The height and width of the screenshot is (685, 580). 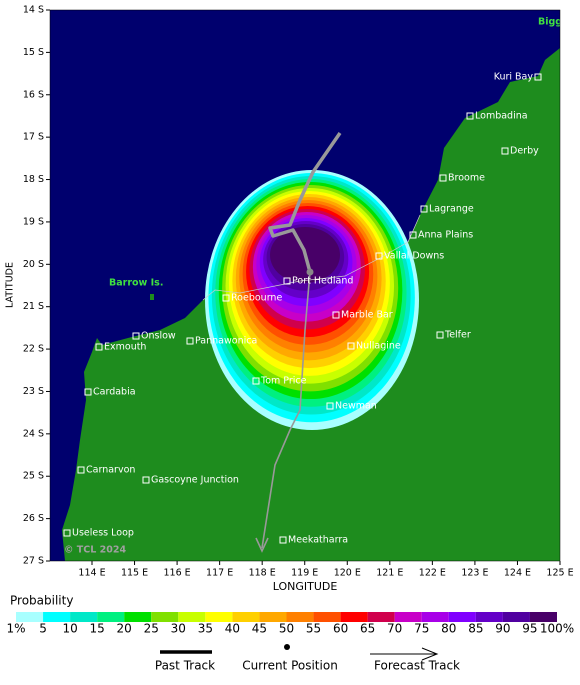 What do you see at coordinates (550, 22) in the screenshot?
I see `island-label: Bigg` at bounding box center [550, 22].